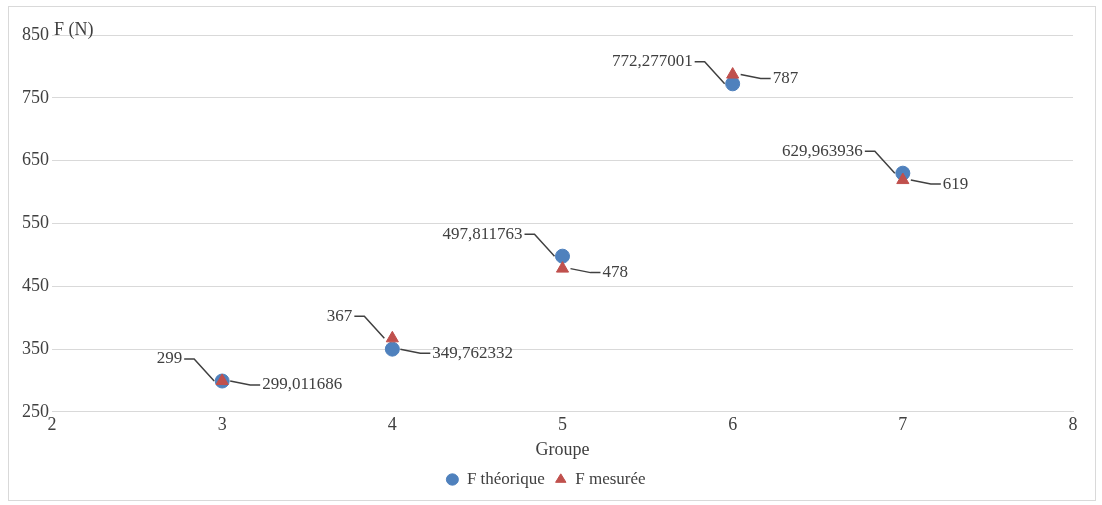  Describe the element at coordinates (35, 159) in the screenshot. I see `y-tick-label: 650` at that location.